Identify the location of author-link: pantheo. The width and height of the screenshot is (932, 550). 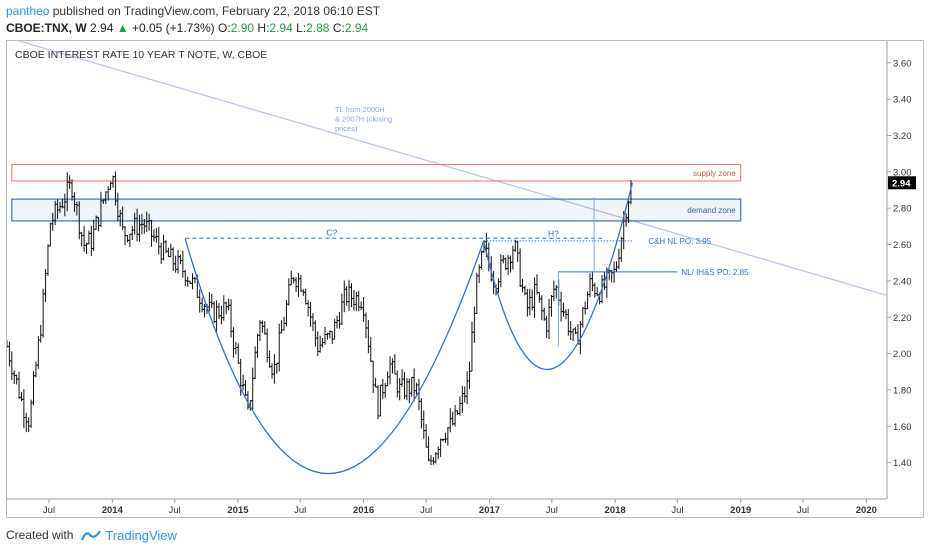
(28, 11).